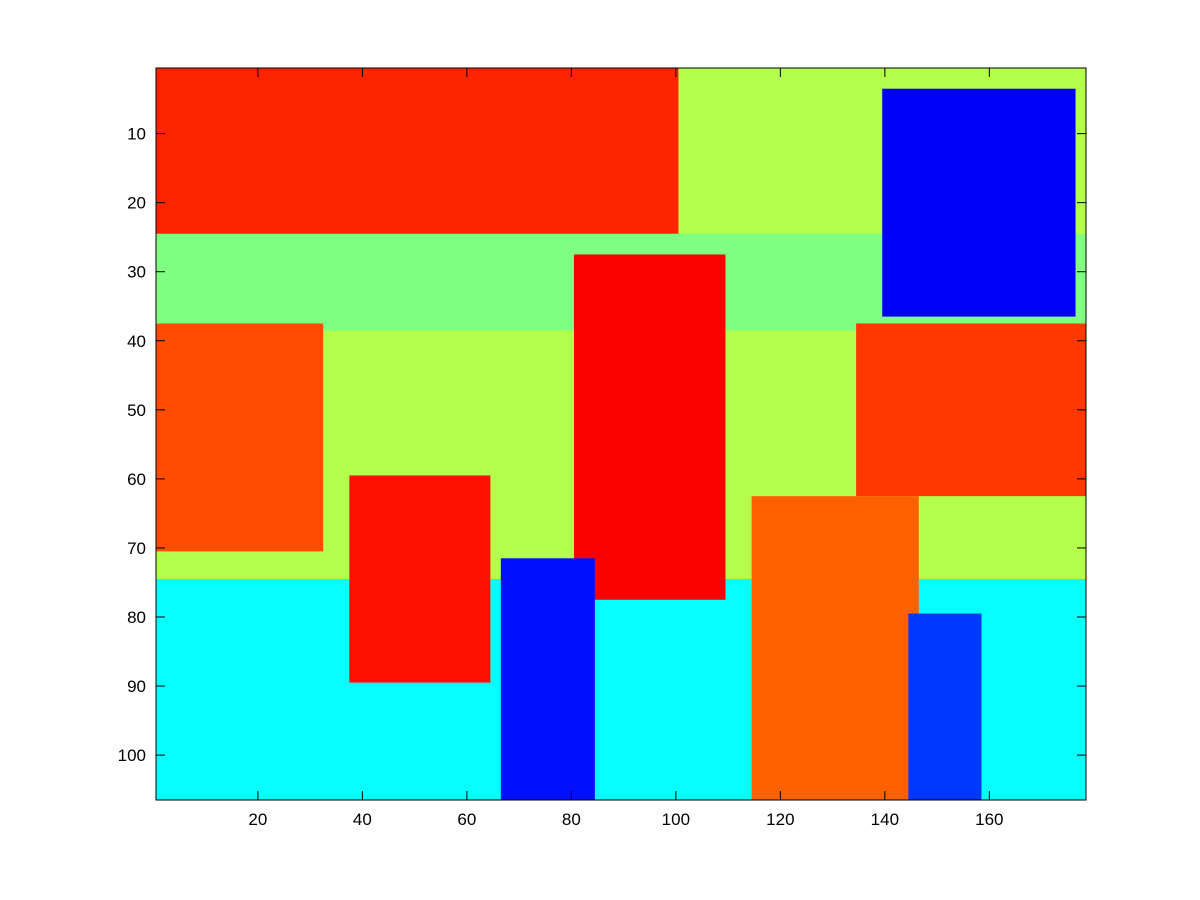 This screenshot has width=1200, height=900. Describe the element at coordinates (466, 819) in the screenshot. I see `x-tick-label: 60` at that location.